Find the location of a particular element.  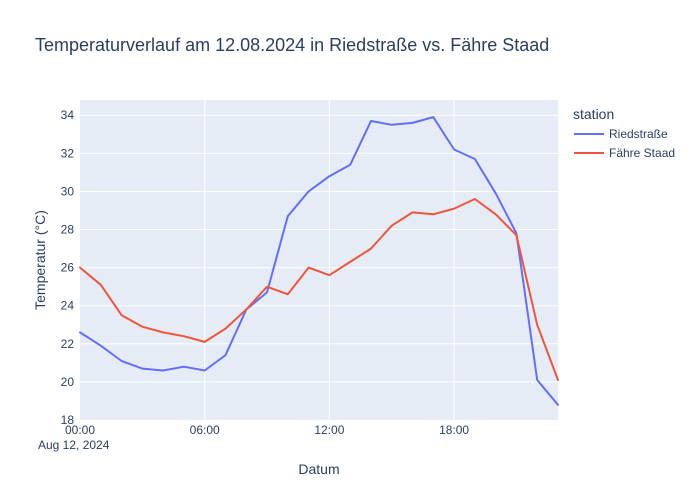

legend: station Riedstraße Fähre Staad is located at coordinates (624, 133).